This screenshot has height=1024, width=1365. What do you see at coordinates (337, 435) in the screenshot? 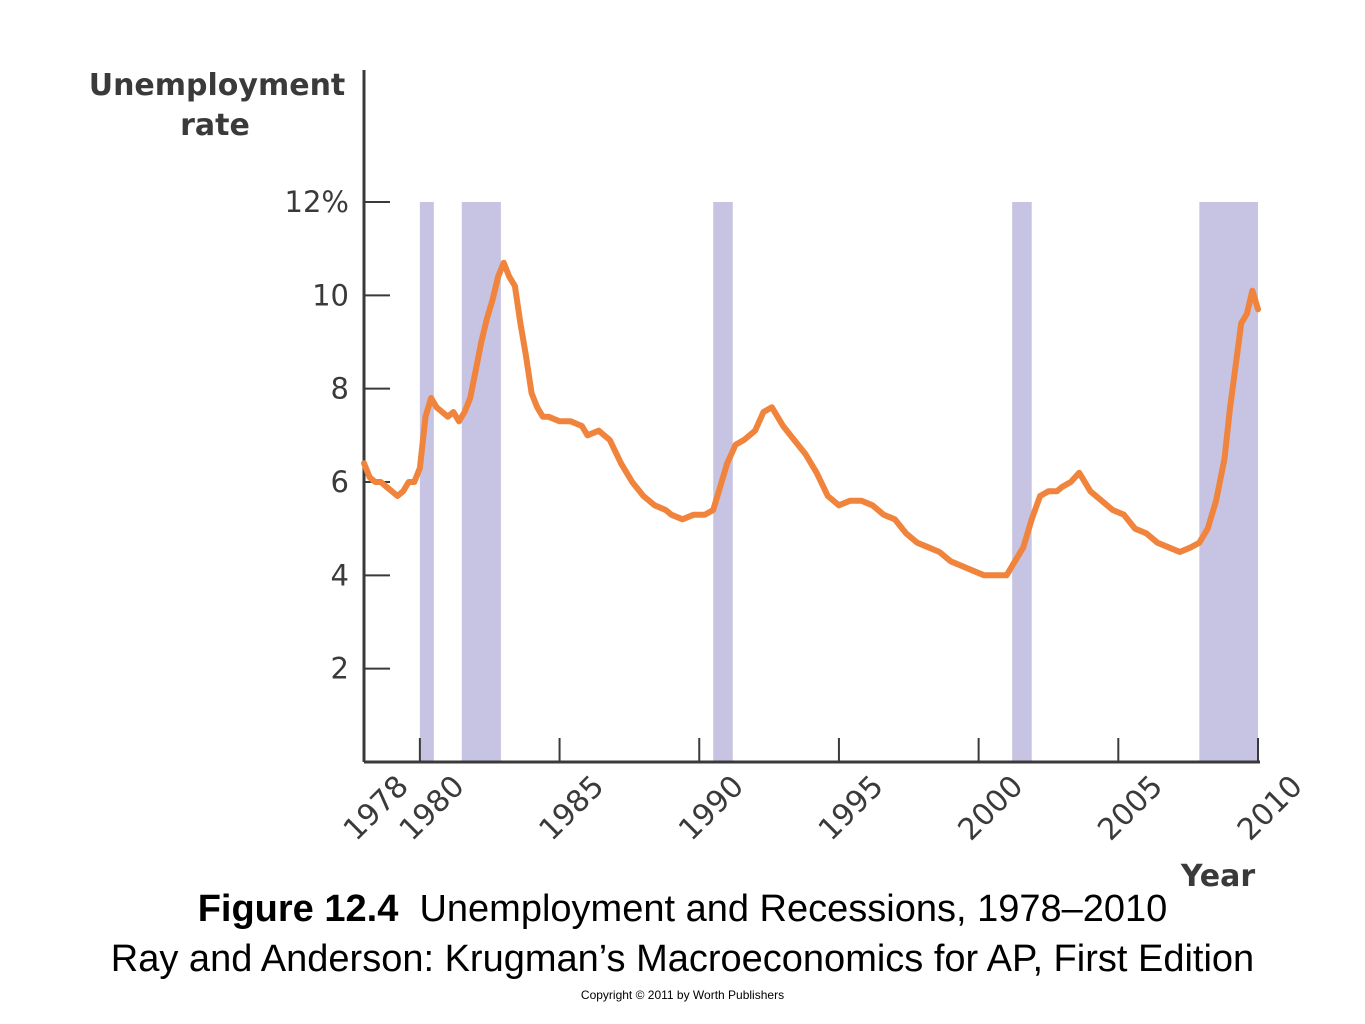
I see `y-ticks: 2 4 6 8 10 12%` at bounding box center [337, 435].